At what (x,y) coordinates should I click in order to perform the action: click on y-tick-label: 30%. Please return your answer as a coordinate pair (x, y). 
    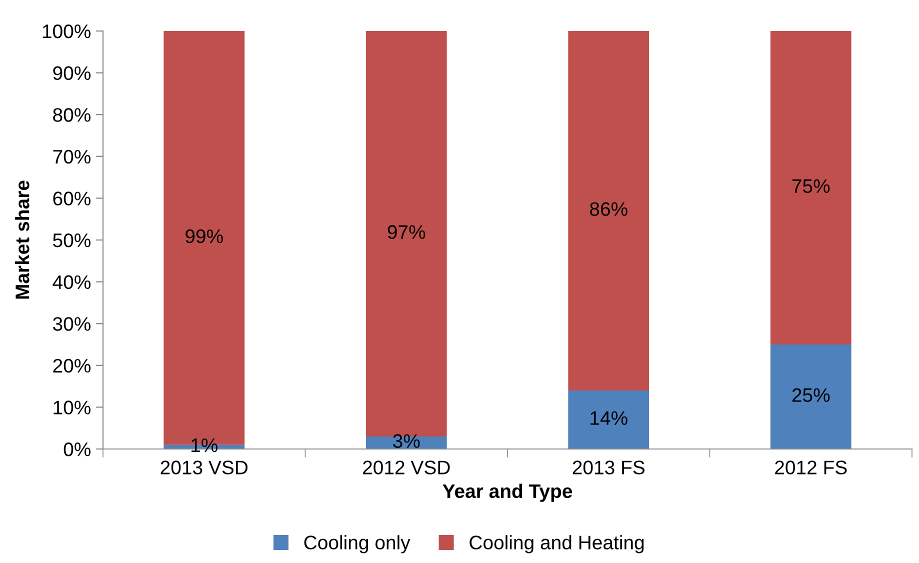
    Looking at the image, I should click on (72, 324).